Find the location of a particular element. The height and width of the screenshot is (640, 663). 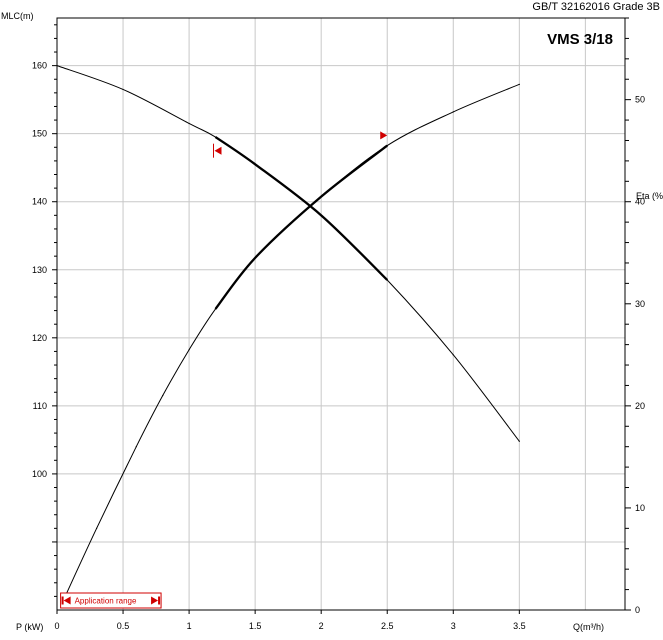

y-right-tick-label: 40 is located at coordinates (640, 202).